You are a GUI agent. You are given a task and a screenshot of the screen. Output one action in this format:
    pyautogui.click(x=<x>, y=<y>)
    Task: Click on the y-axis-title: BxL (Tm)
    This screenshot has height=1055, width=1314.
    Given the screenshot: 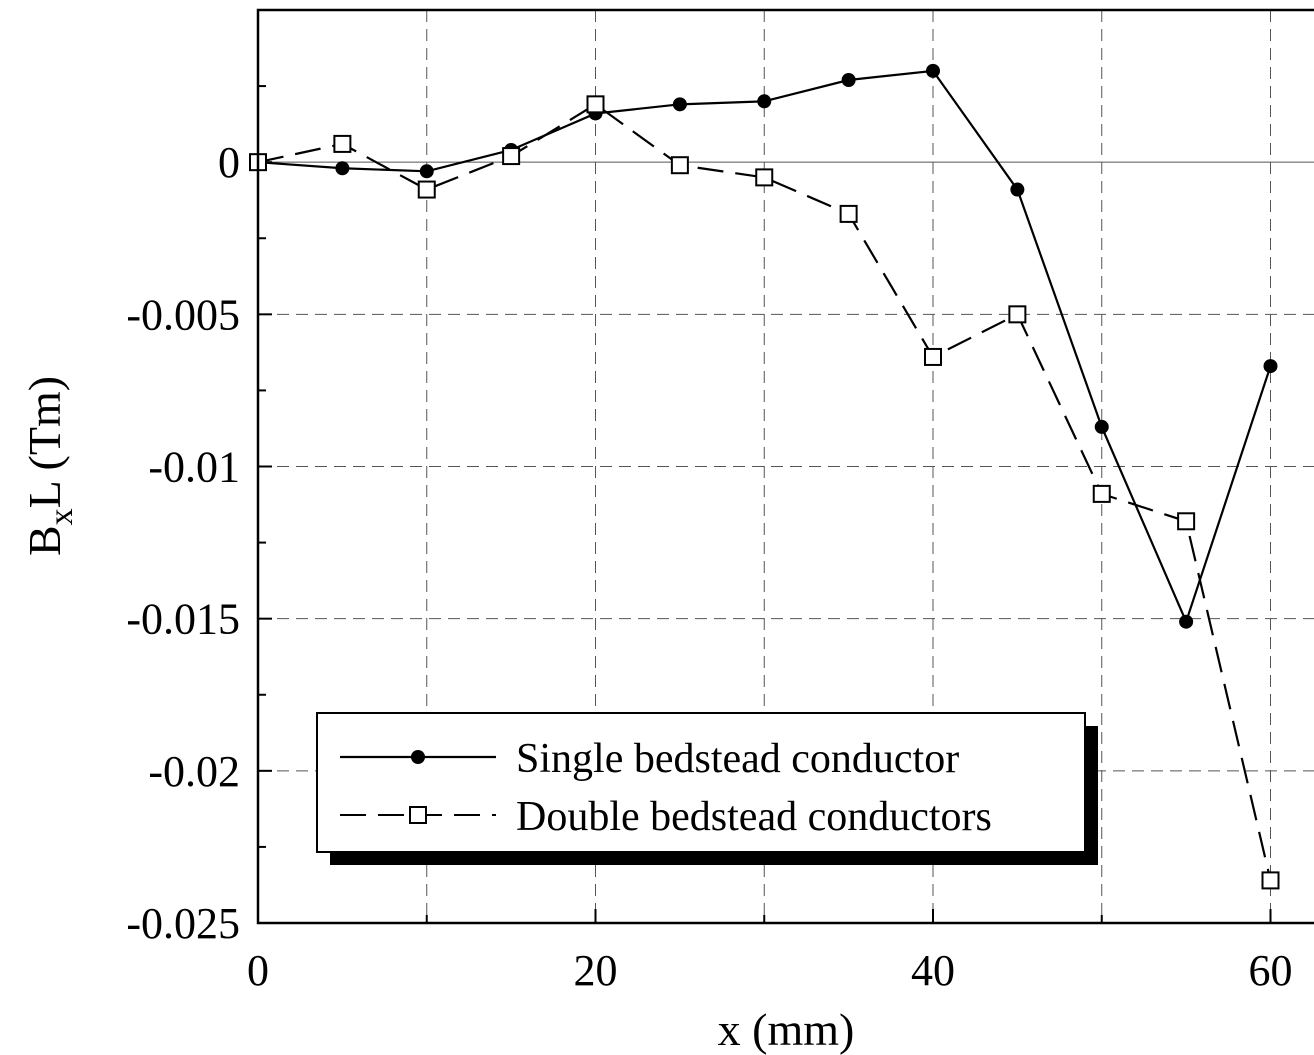 What is the action you would take?
    pyautogui.click(x=49, y=466)
    